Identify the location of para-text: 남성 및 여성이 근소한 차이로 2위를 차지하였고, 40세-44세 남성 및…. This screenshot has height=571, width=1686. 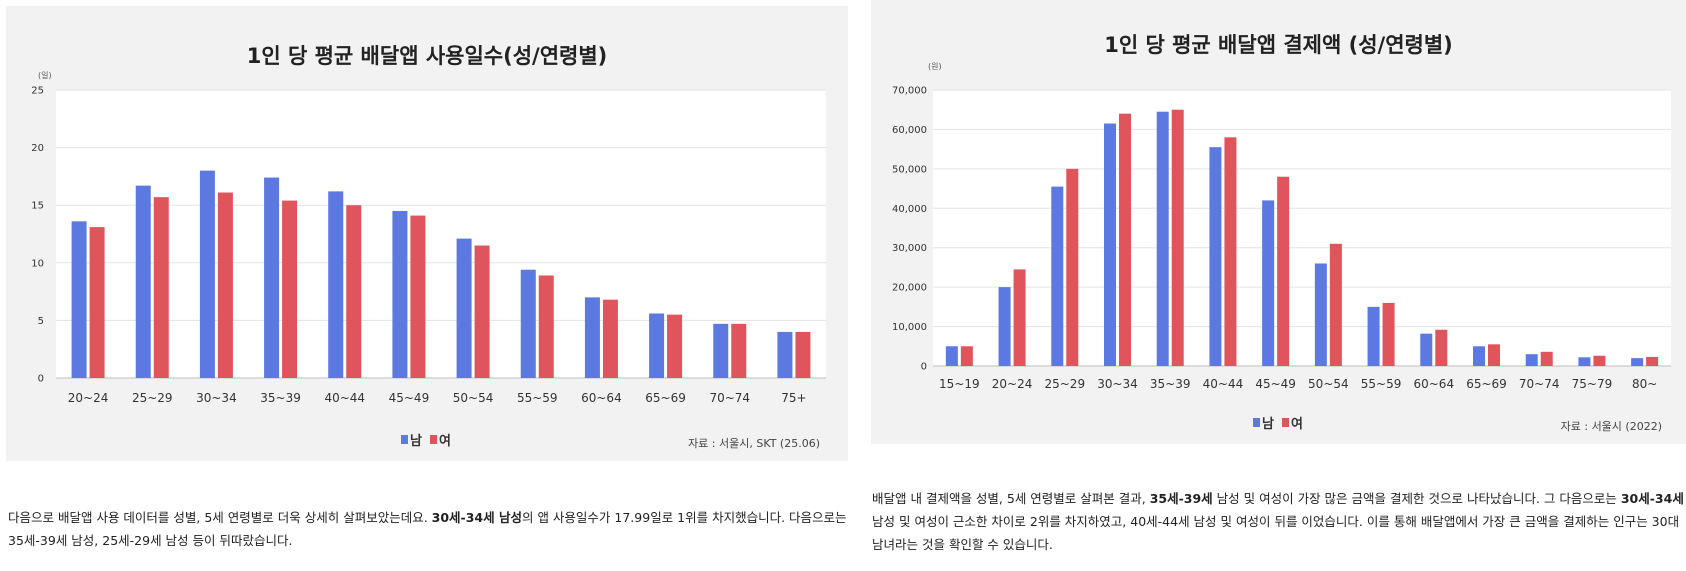
(1276, 533).